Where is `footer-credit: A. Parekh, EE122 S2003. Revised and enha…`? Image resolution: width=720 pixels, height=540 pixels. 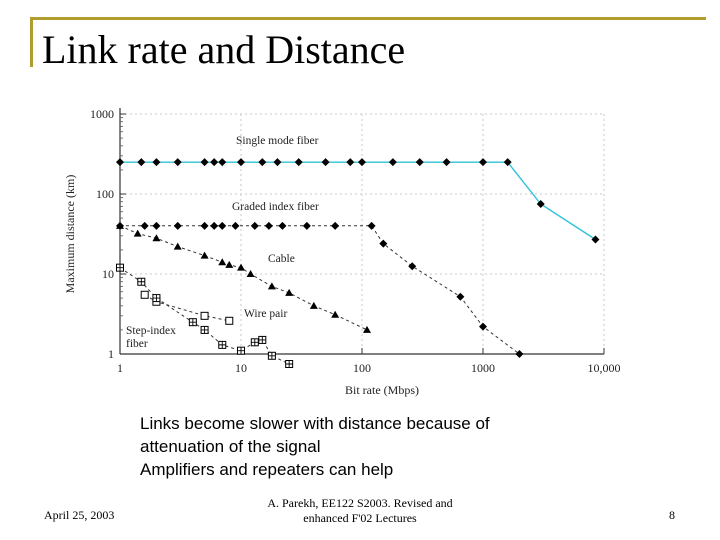 footer-credit: A. Parekh, EE122 S2003. Revised and enha… is located at coordinates (360, 511).